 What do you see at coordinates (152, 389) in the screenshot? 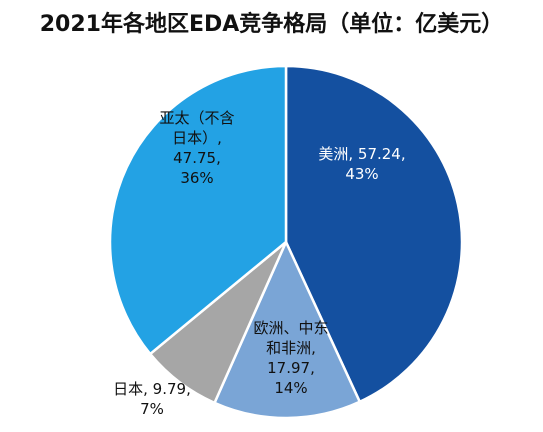
I see `slice-label-line: 日本, 9.79,` at bounding box center [152, 389].